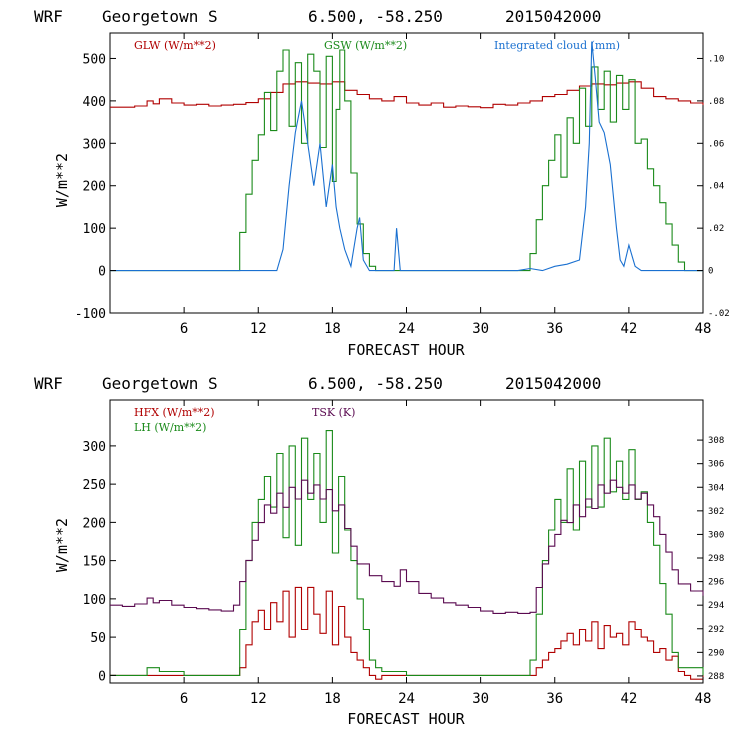  What do you see at coordinates (480, 329) in the screenshot?
I see `panel1-x-tick-label: 30` at bounding box center [480, 329].